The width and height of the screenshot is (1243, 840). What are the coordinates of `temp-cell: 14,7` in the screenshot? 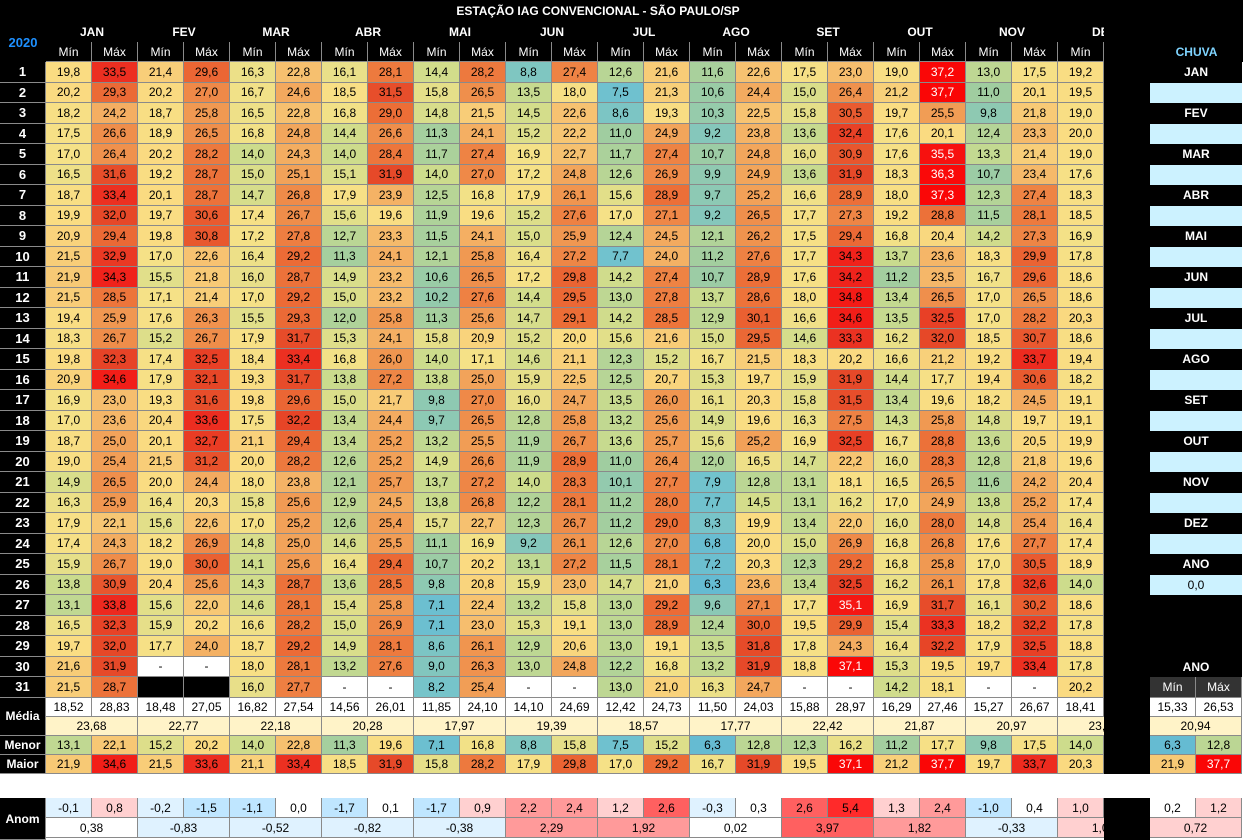 It's located at (805, 461).